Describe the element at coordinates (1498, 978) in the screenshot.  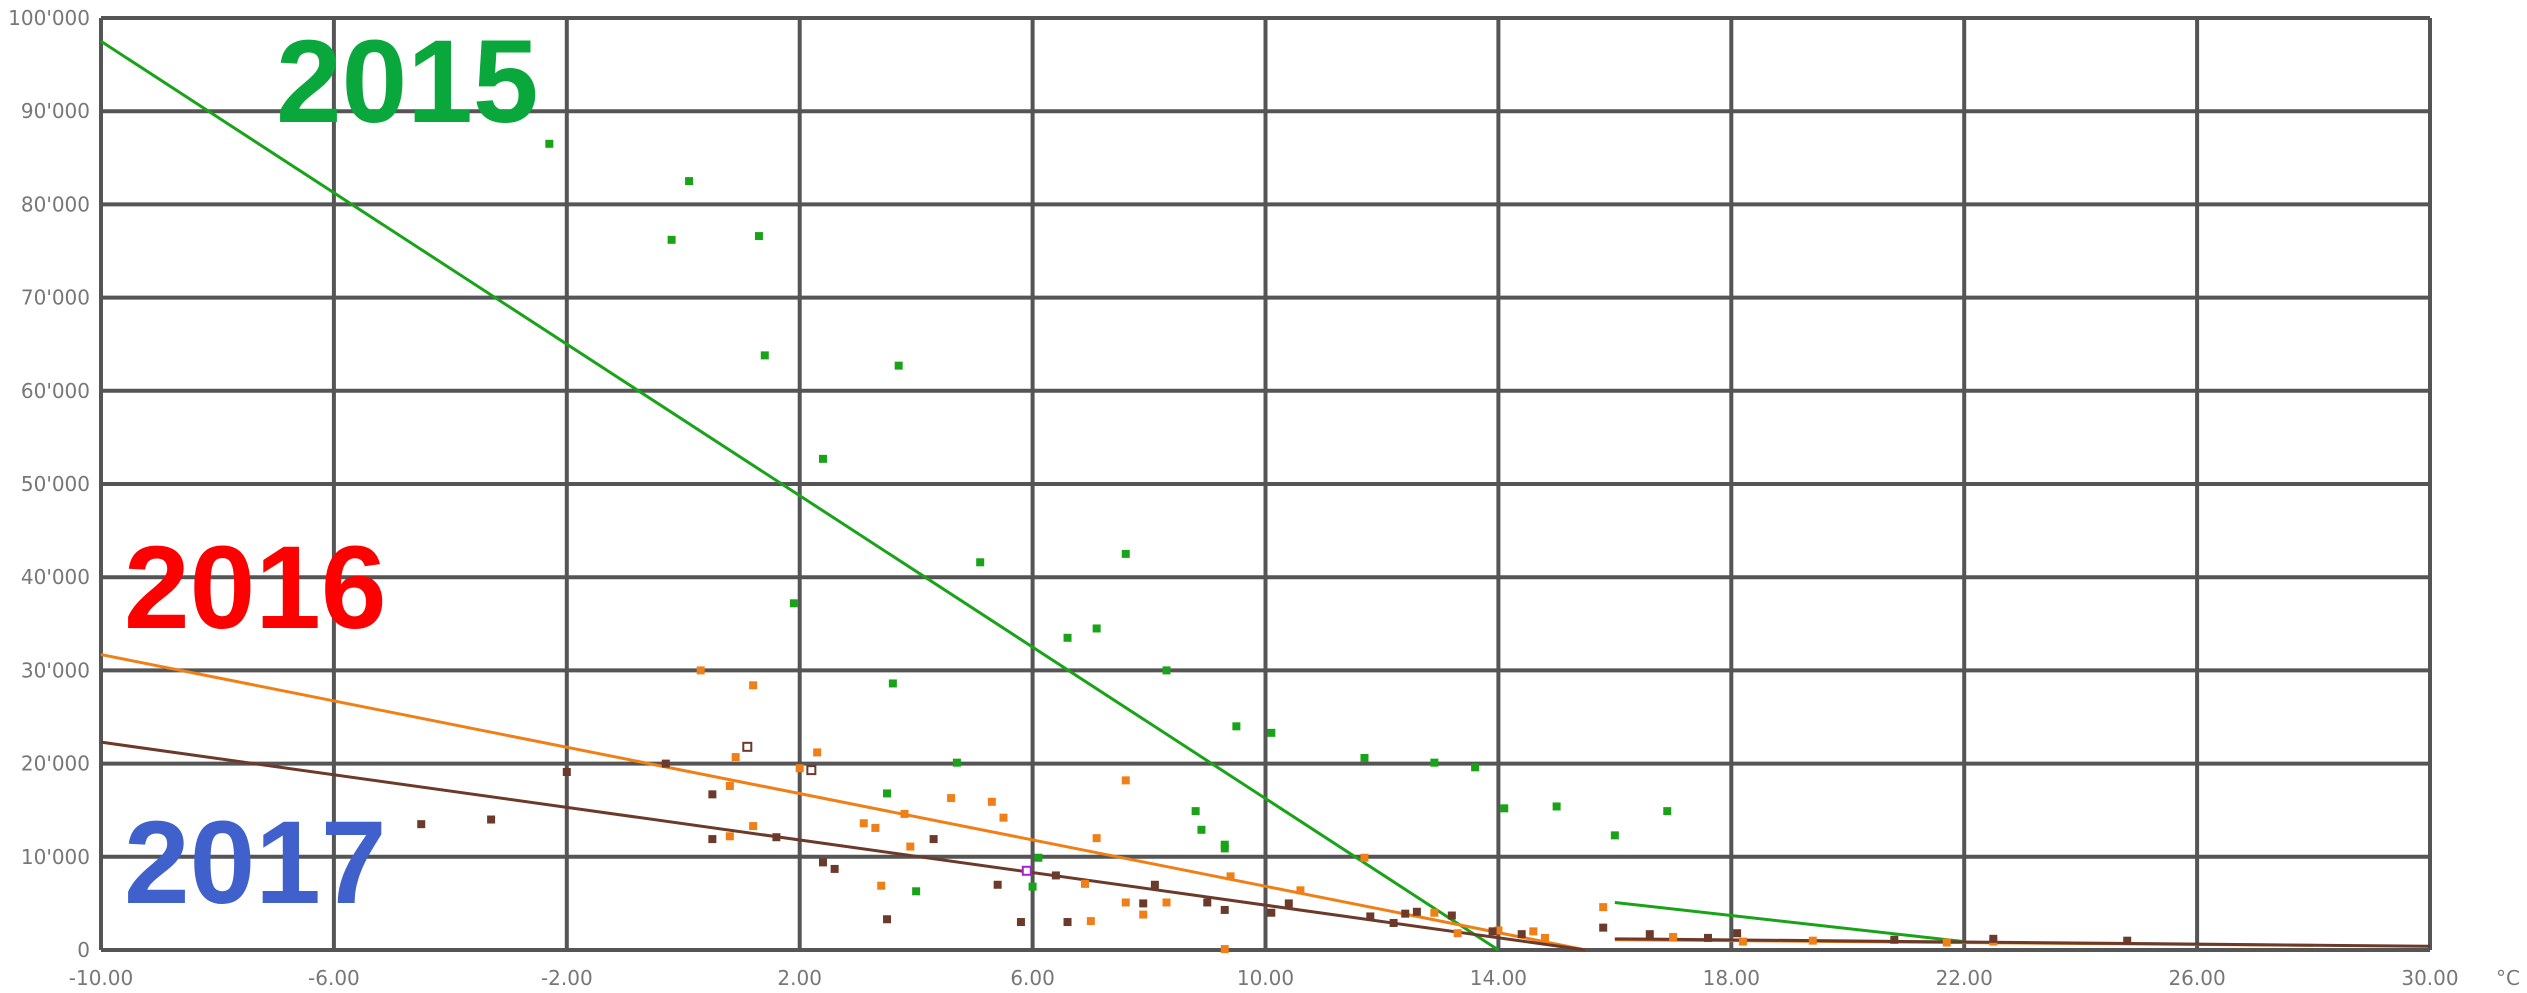
I see `x-tick-label: 14.00` at that location.